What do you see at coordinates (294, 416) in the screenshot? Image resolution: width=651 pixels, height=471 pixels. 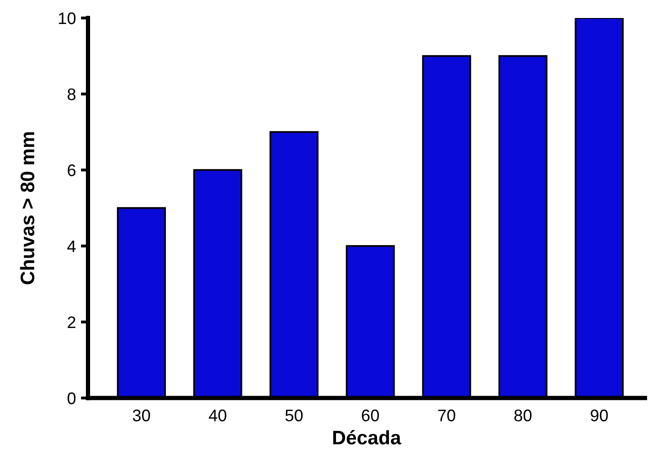 I see `x-tick-label: 50` at bounding box center [294, 416].